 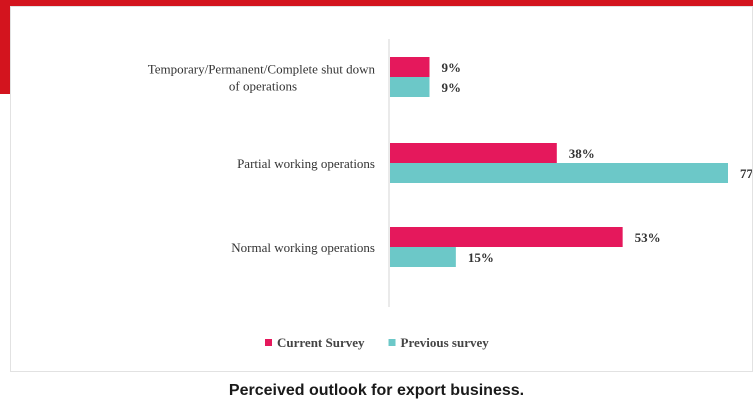 I want to click on category-label: Normal working operations, so click(x=303, y=247).